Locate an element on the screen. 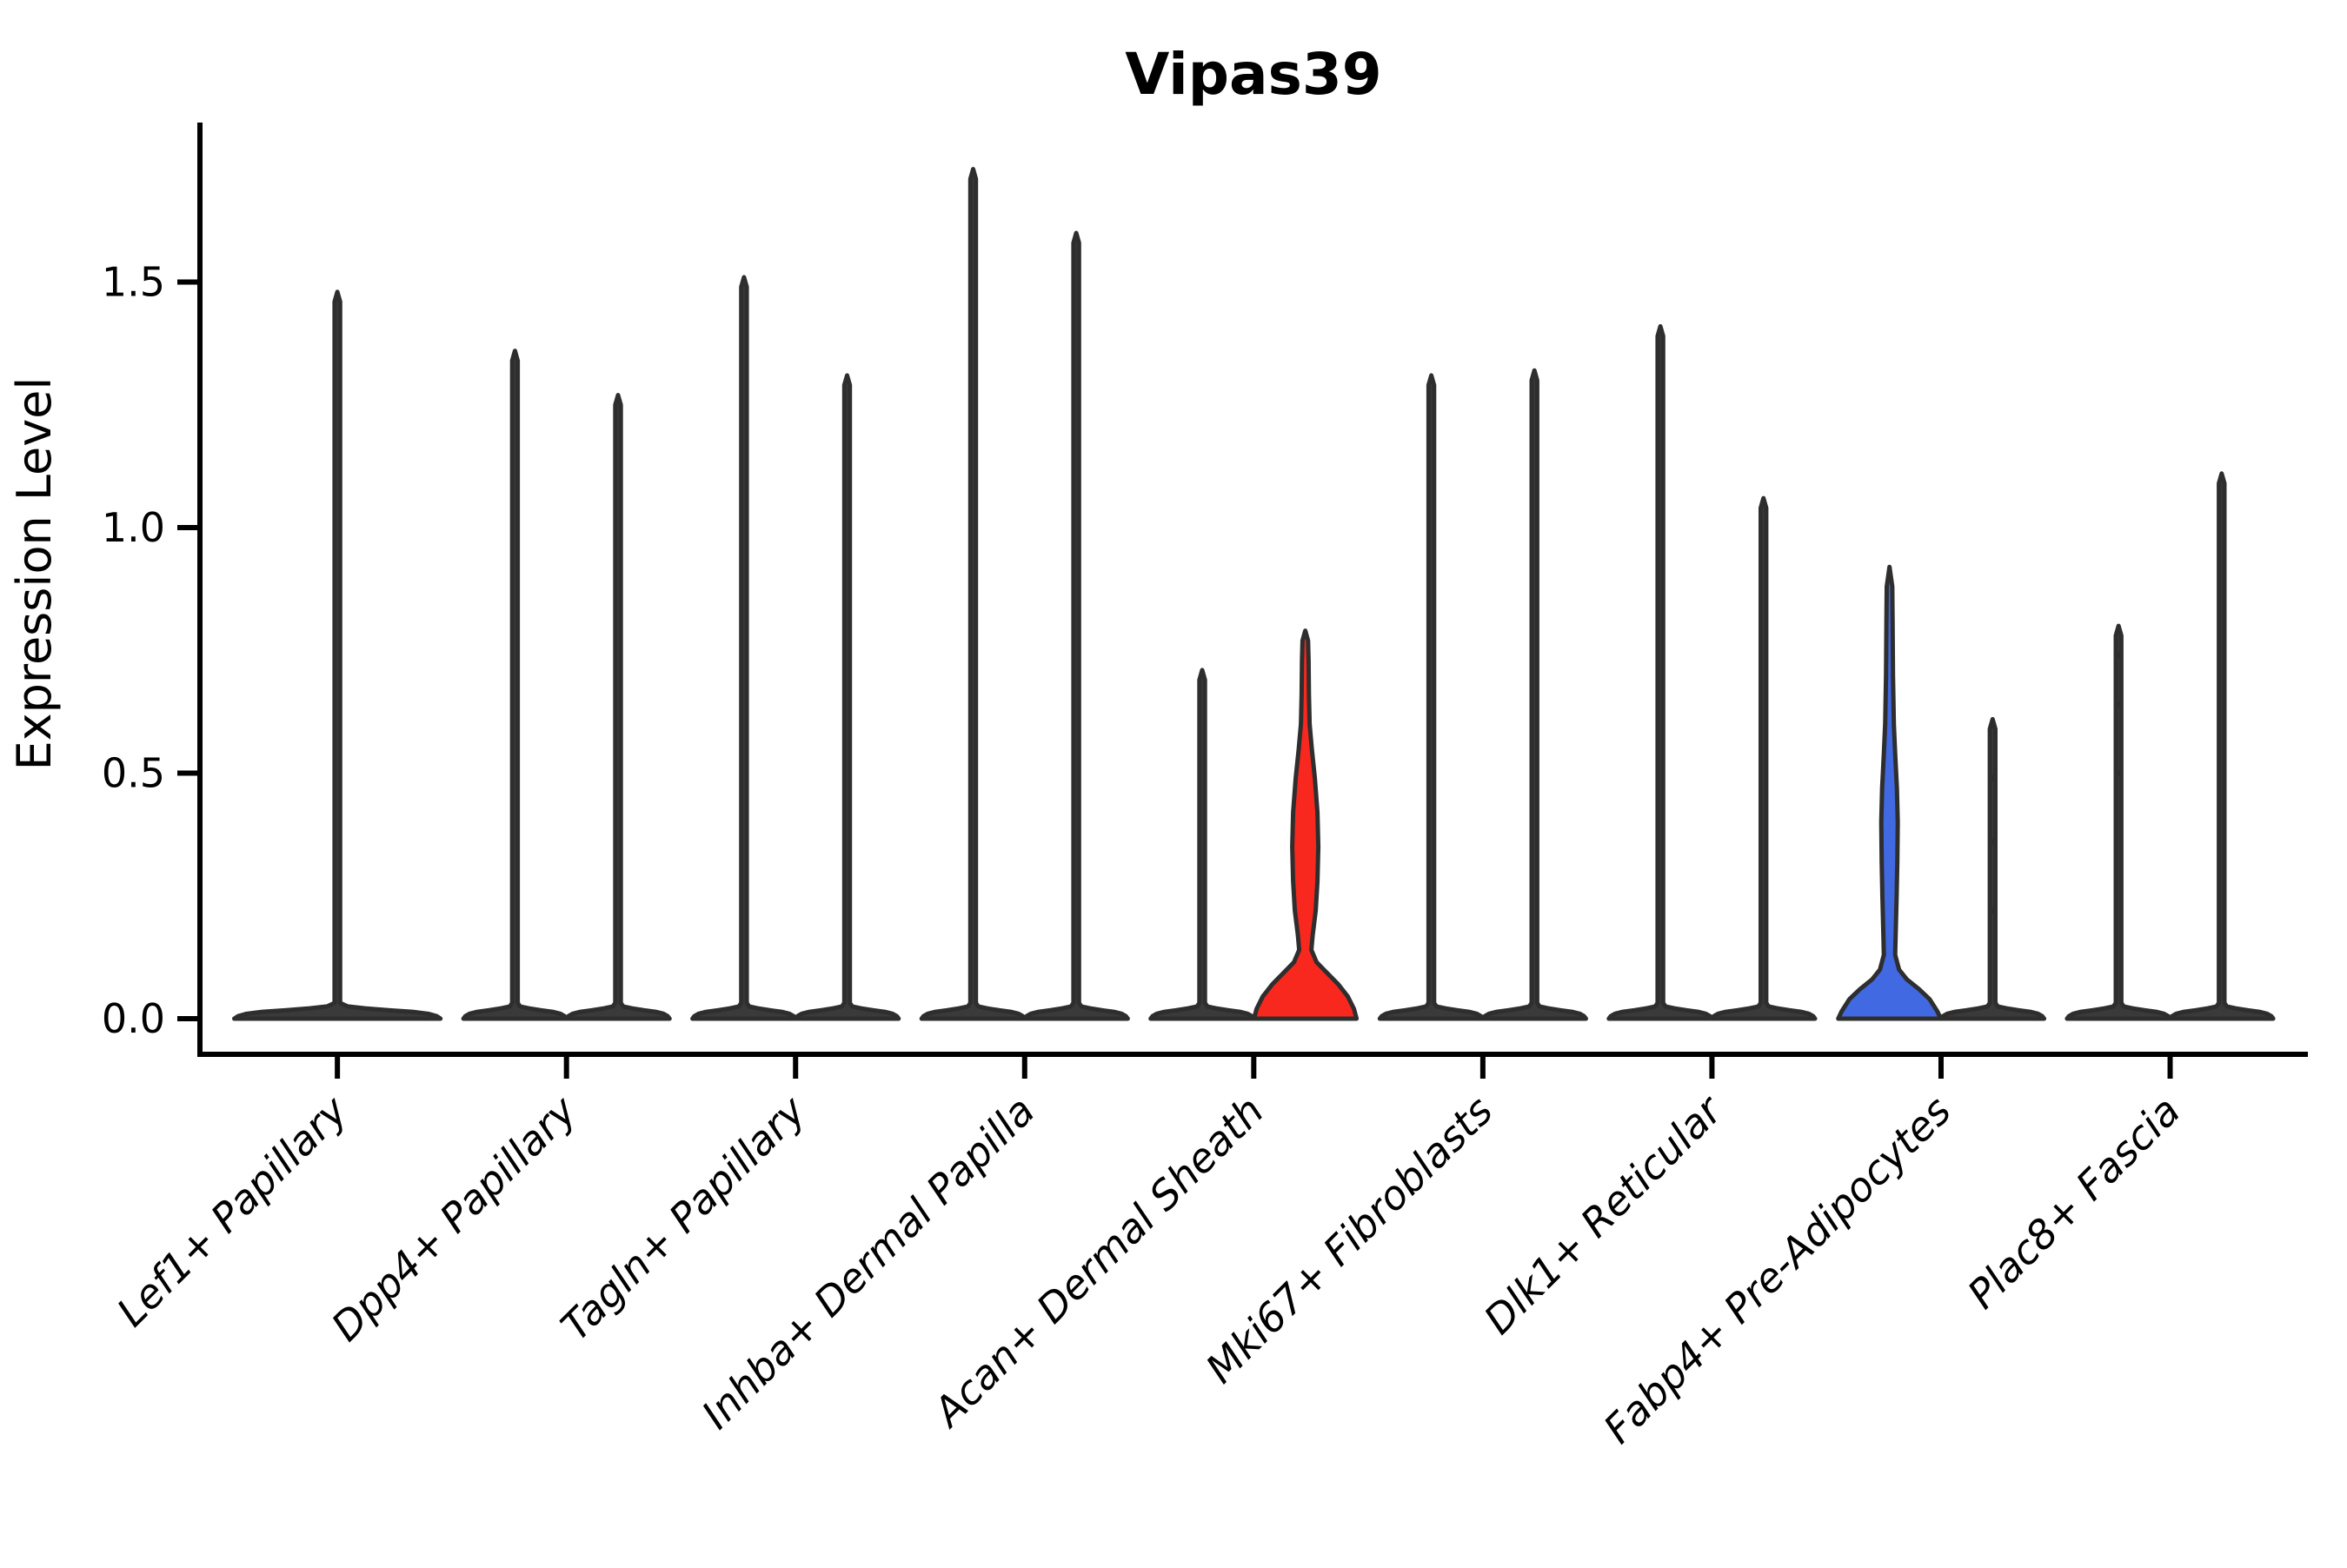 The height and width of the screenshot is (1568, 2347). violin-lef1-center is located at coordinates (337, 655).